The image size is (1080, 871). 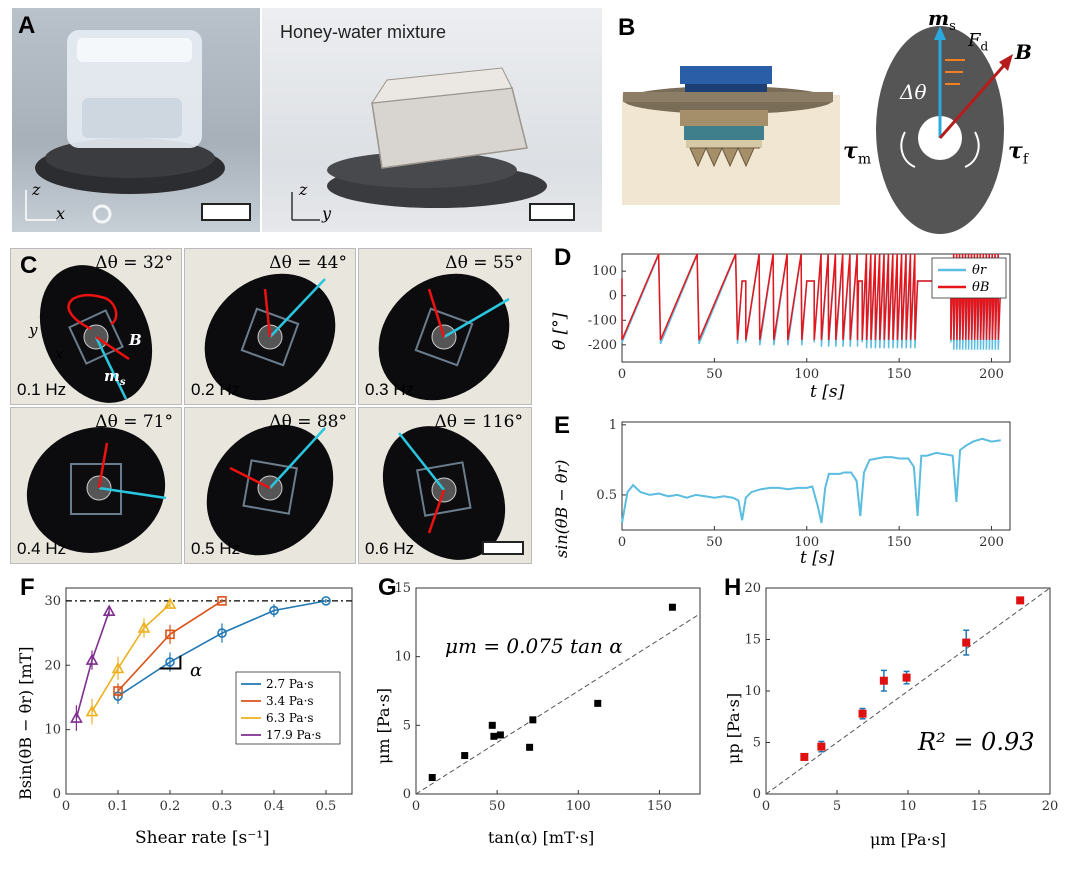 What do you see at coordinates (390, 548) in the screenshot?
I see `tile-frequency: 0.6 Hz` at bounding box center [390, 548].